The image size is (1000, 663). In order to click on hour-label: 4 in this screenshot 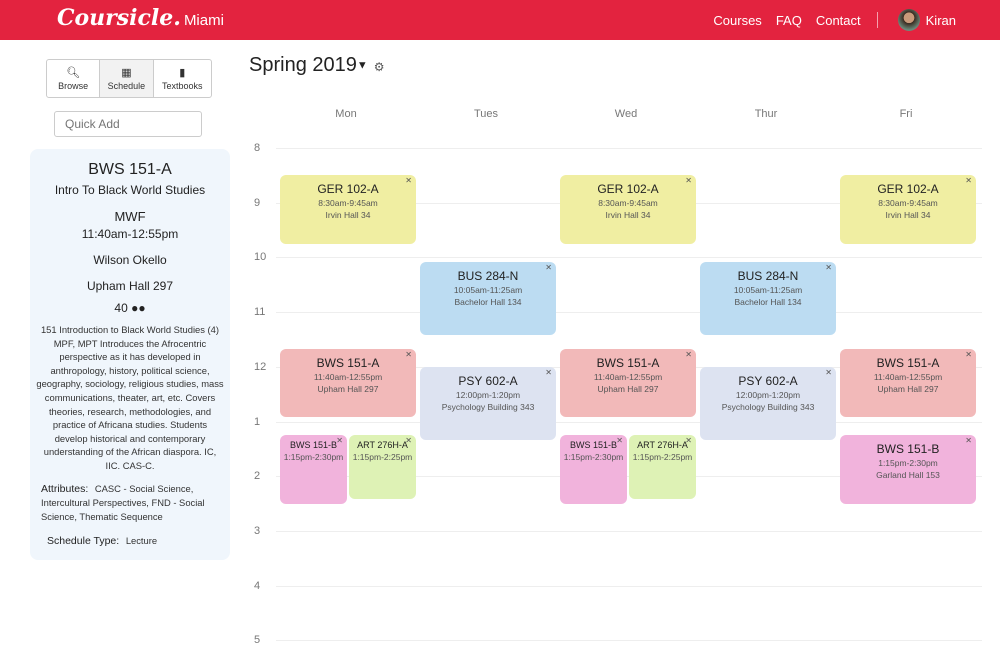, I will do `click(257, 585)`.